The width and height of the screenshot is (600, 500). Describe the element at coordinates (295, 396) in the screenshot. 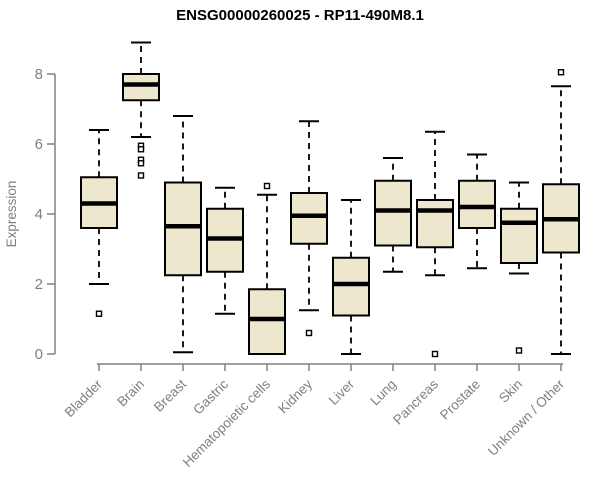

I see `x-tick-label-kidney: Kidney` at that location.